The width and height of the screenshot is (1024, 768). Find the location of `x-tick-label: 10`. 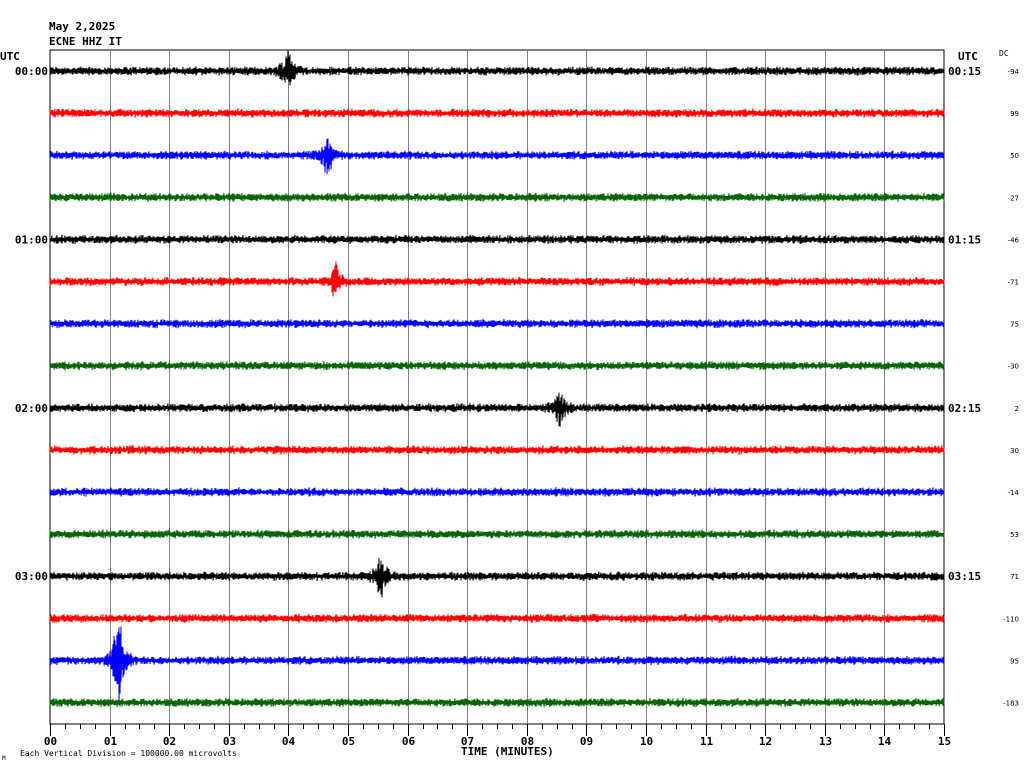

x-tick-label: 10 is located at coordinates (646, 741).